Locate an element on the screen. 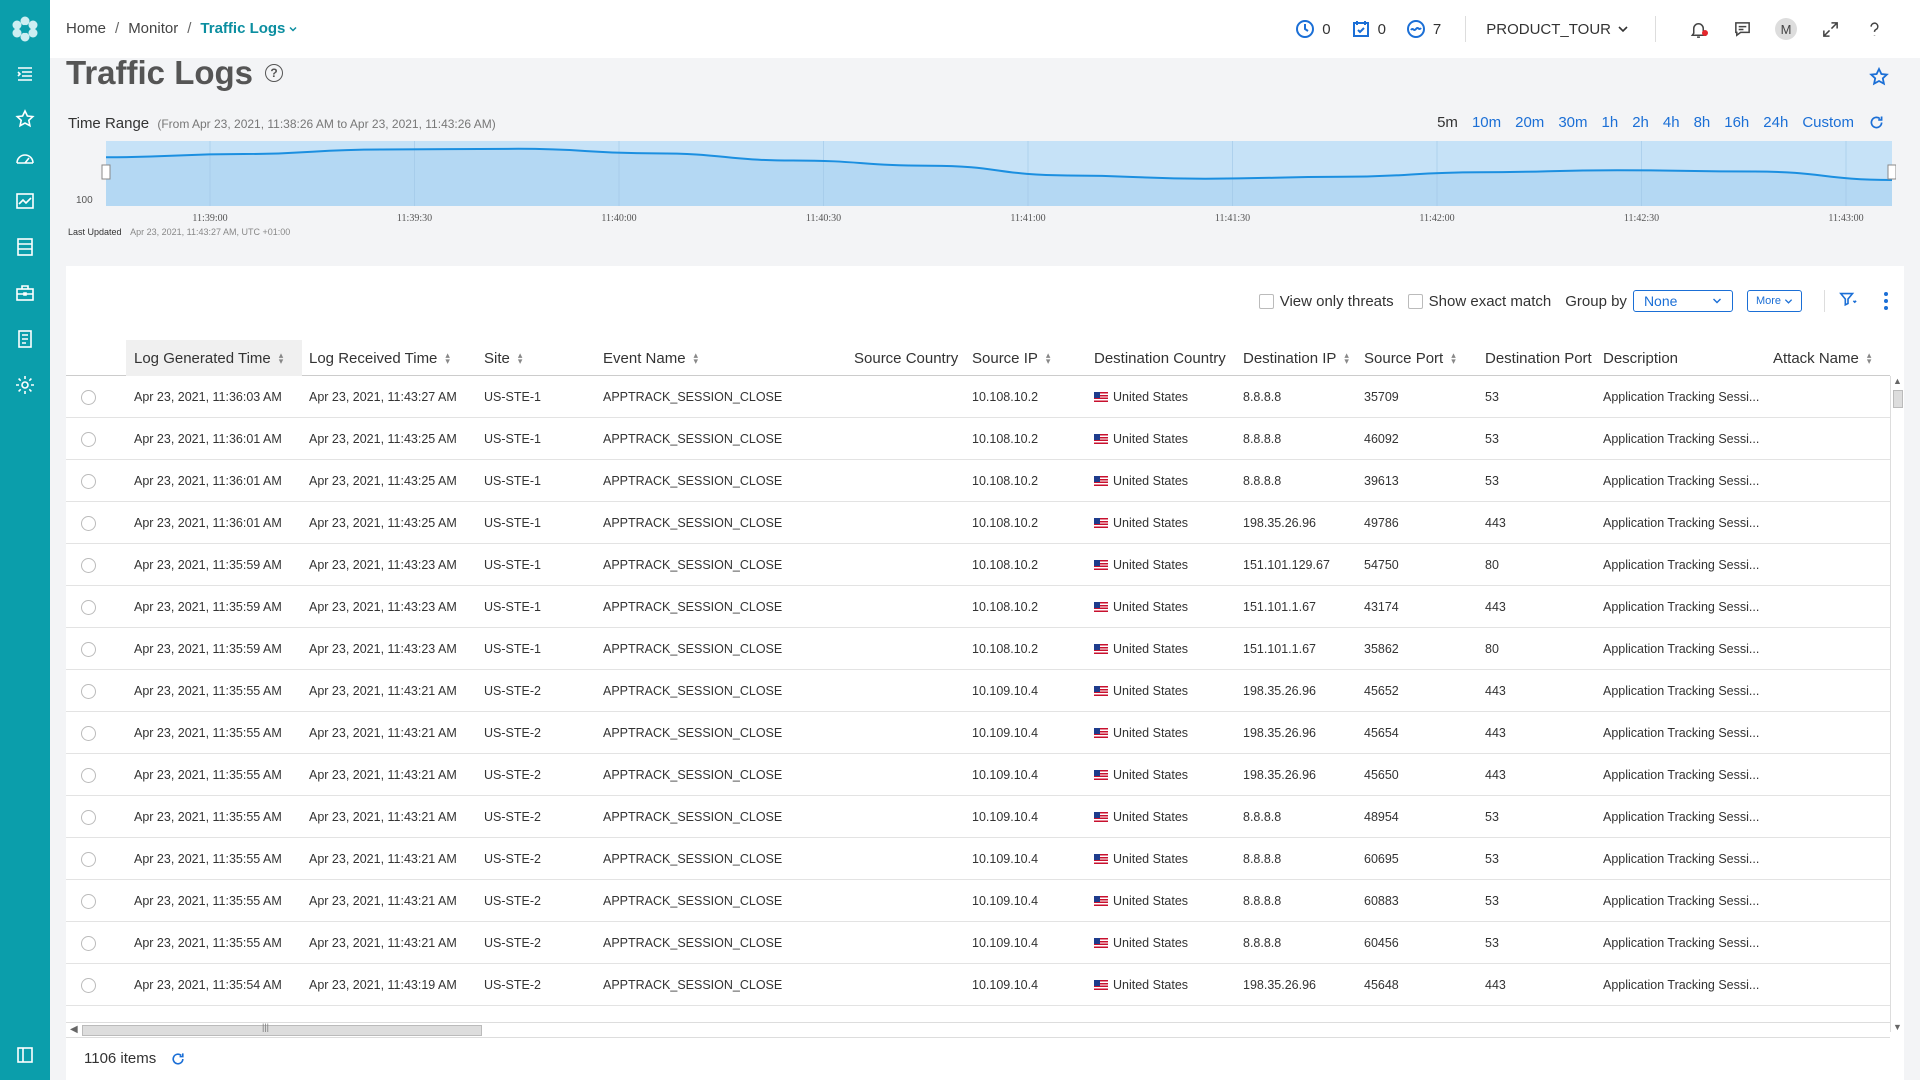  fullscreen-button is located at coordinates (1830, 29).